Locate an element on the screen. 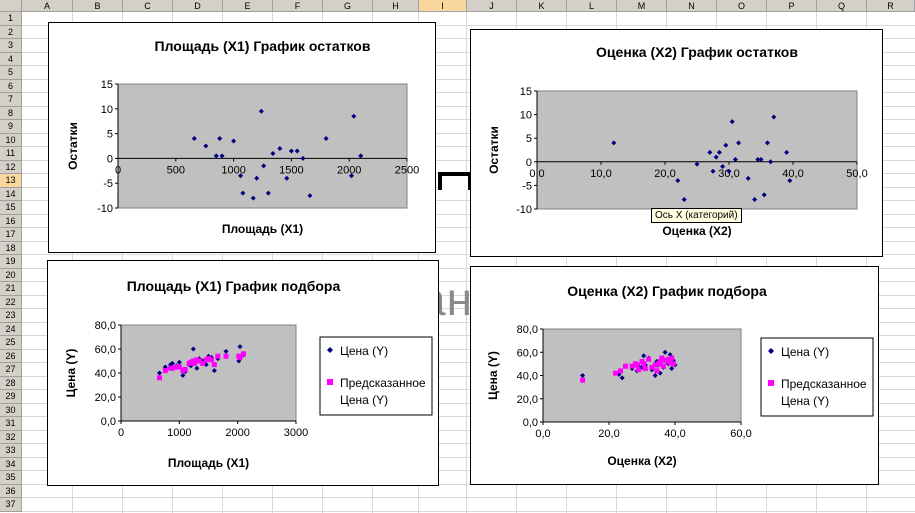 This screenshot has width=915, height=513. row-header-1: 1 is located at coordinates (11, 19).